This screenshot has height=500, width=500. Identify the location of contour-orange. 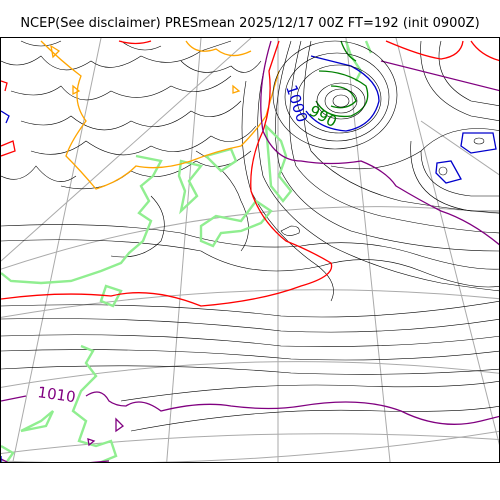
(160, 115).